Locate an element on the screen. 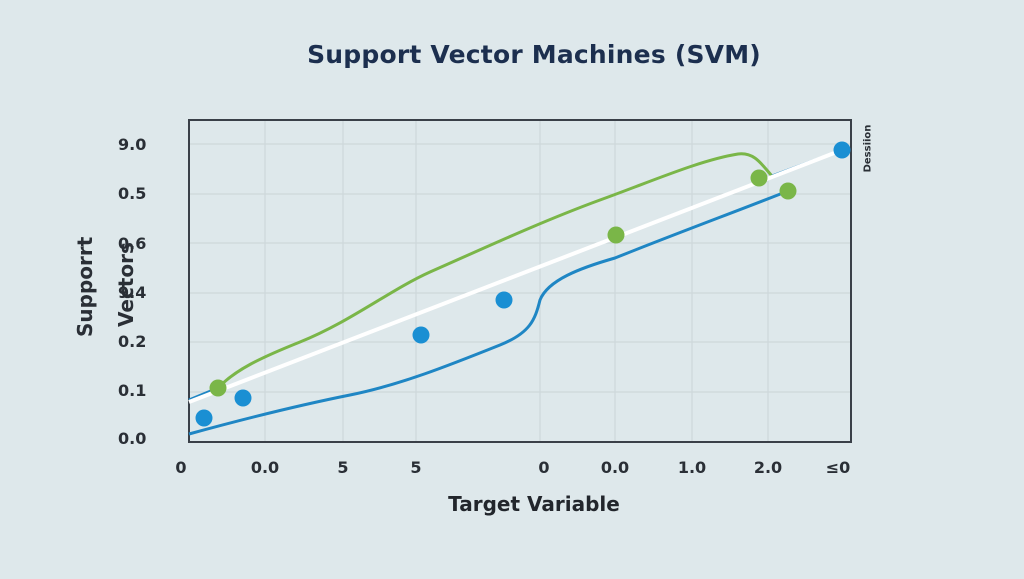 This screenshot has height=579, width=1024. x-tick-label: 2.0 is located at coordinates (768, 467).